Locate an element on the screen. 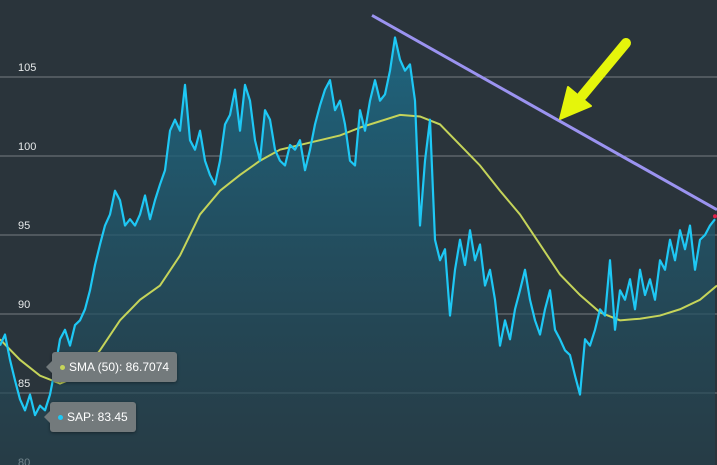 The height and width of the screenshot is (465, 717). last-point-marker is located at coordinates (715, 216).